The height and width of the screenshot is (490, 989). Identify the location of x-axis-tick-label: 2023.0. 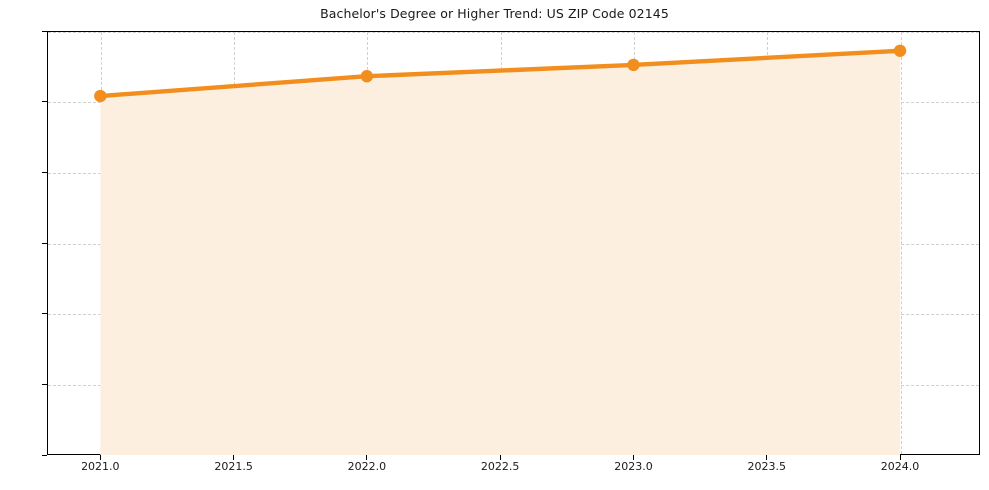
(633, 466).